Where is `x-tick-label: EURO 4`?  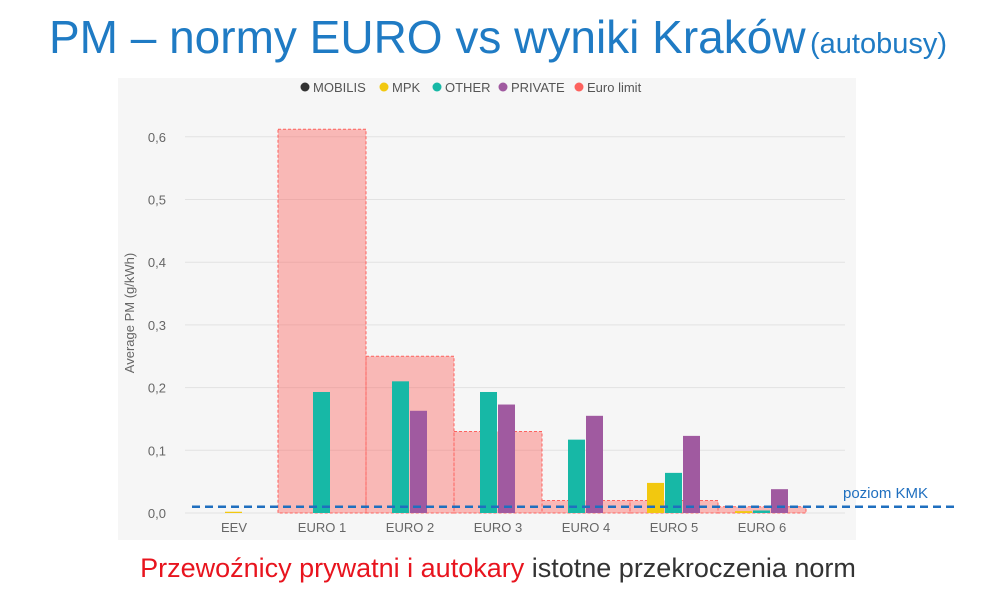 x-tick-label: EURO 4 is located at coordinates (586, 527).